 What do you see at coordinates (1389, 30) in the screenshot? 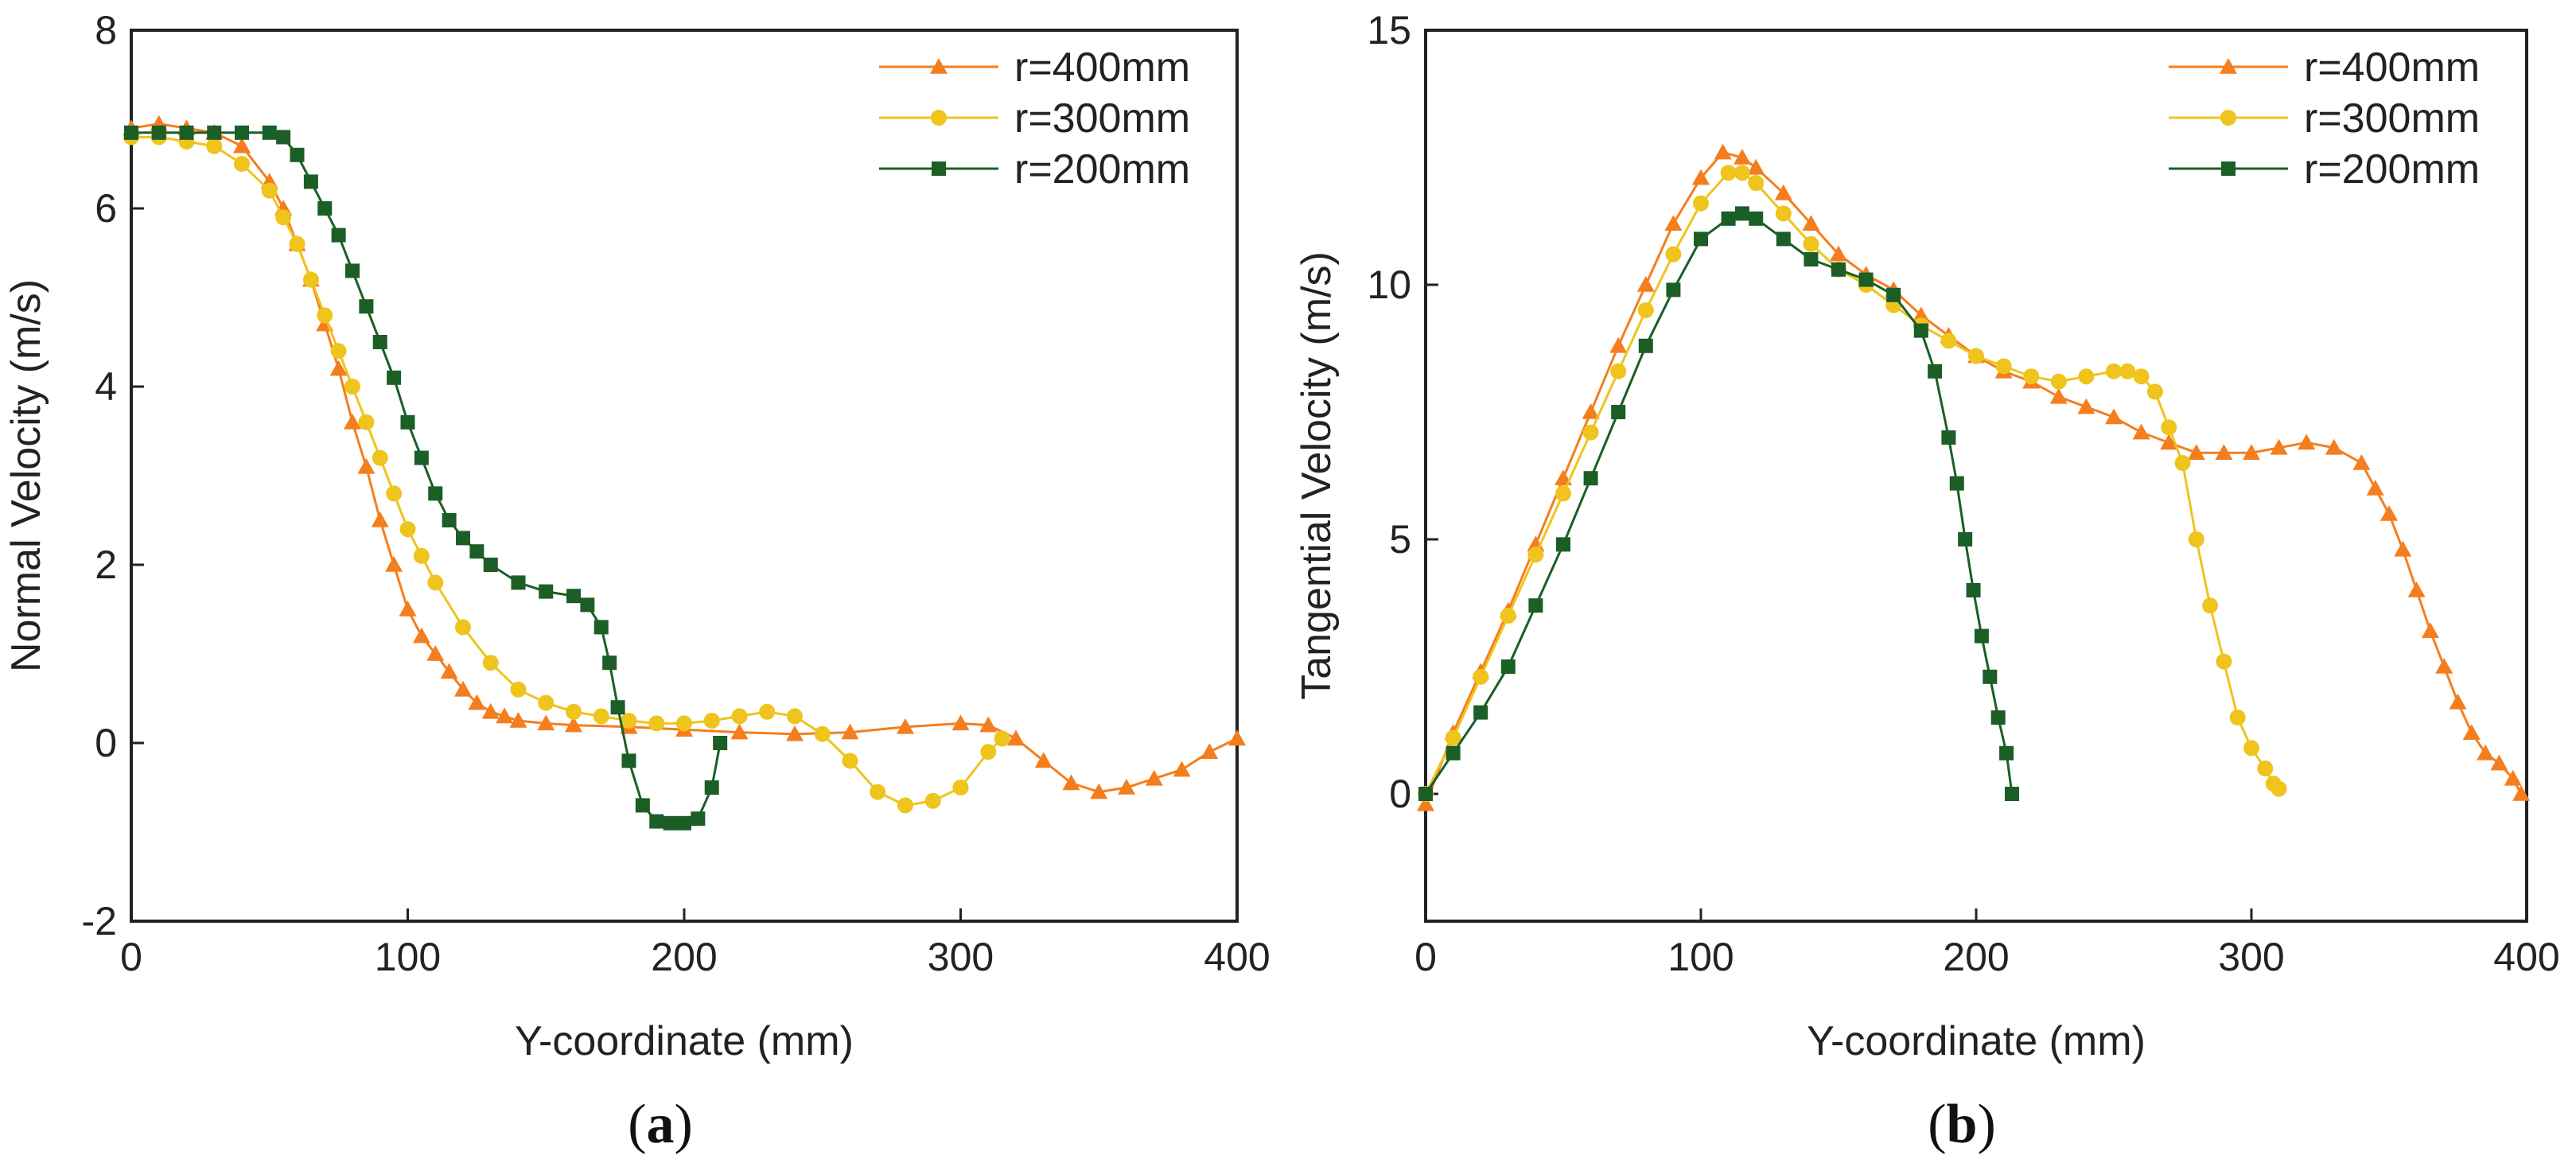
I see `y-tick-label: 15` at bounding box center [1389, 30].